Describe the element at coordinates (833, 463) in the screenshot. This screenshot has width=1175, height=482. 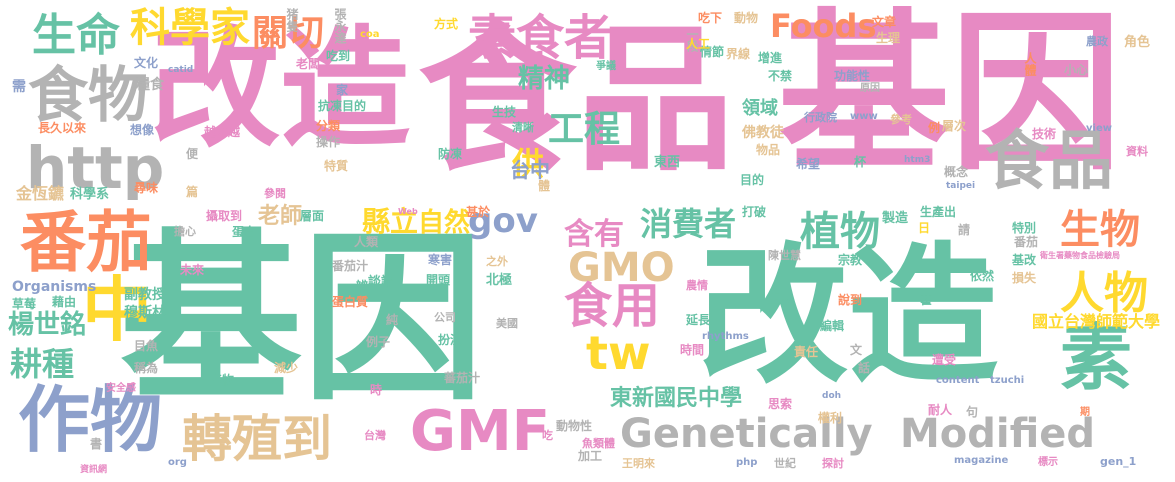
I see `word: 探討` at that location.